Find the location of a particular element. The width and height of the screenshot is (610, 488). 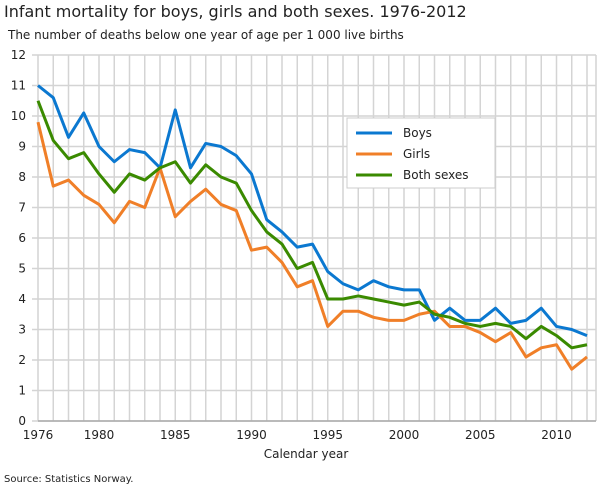

x-tick-label: 1995 is located at coordinates (327, 435).